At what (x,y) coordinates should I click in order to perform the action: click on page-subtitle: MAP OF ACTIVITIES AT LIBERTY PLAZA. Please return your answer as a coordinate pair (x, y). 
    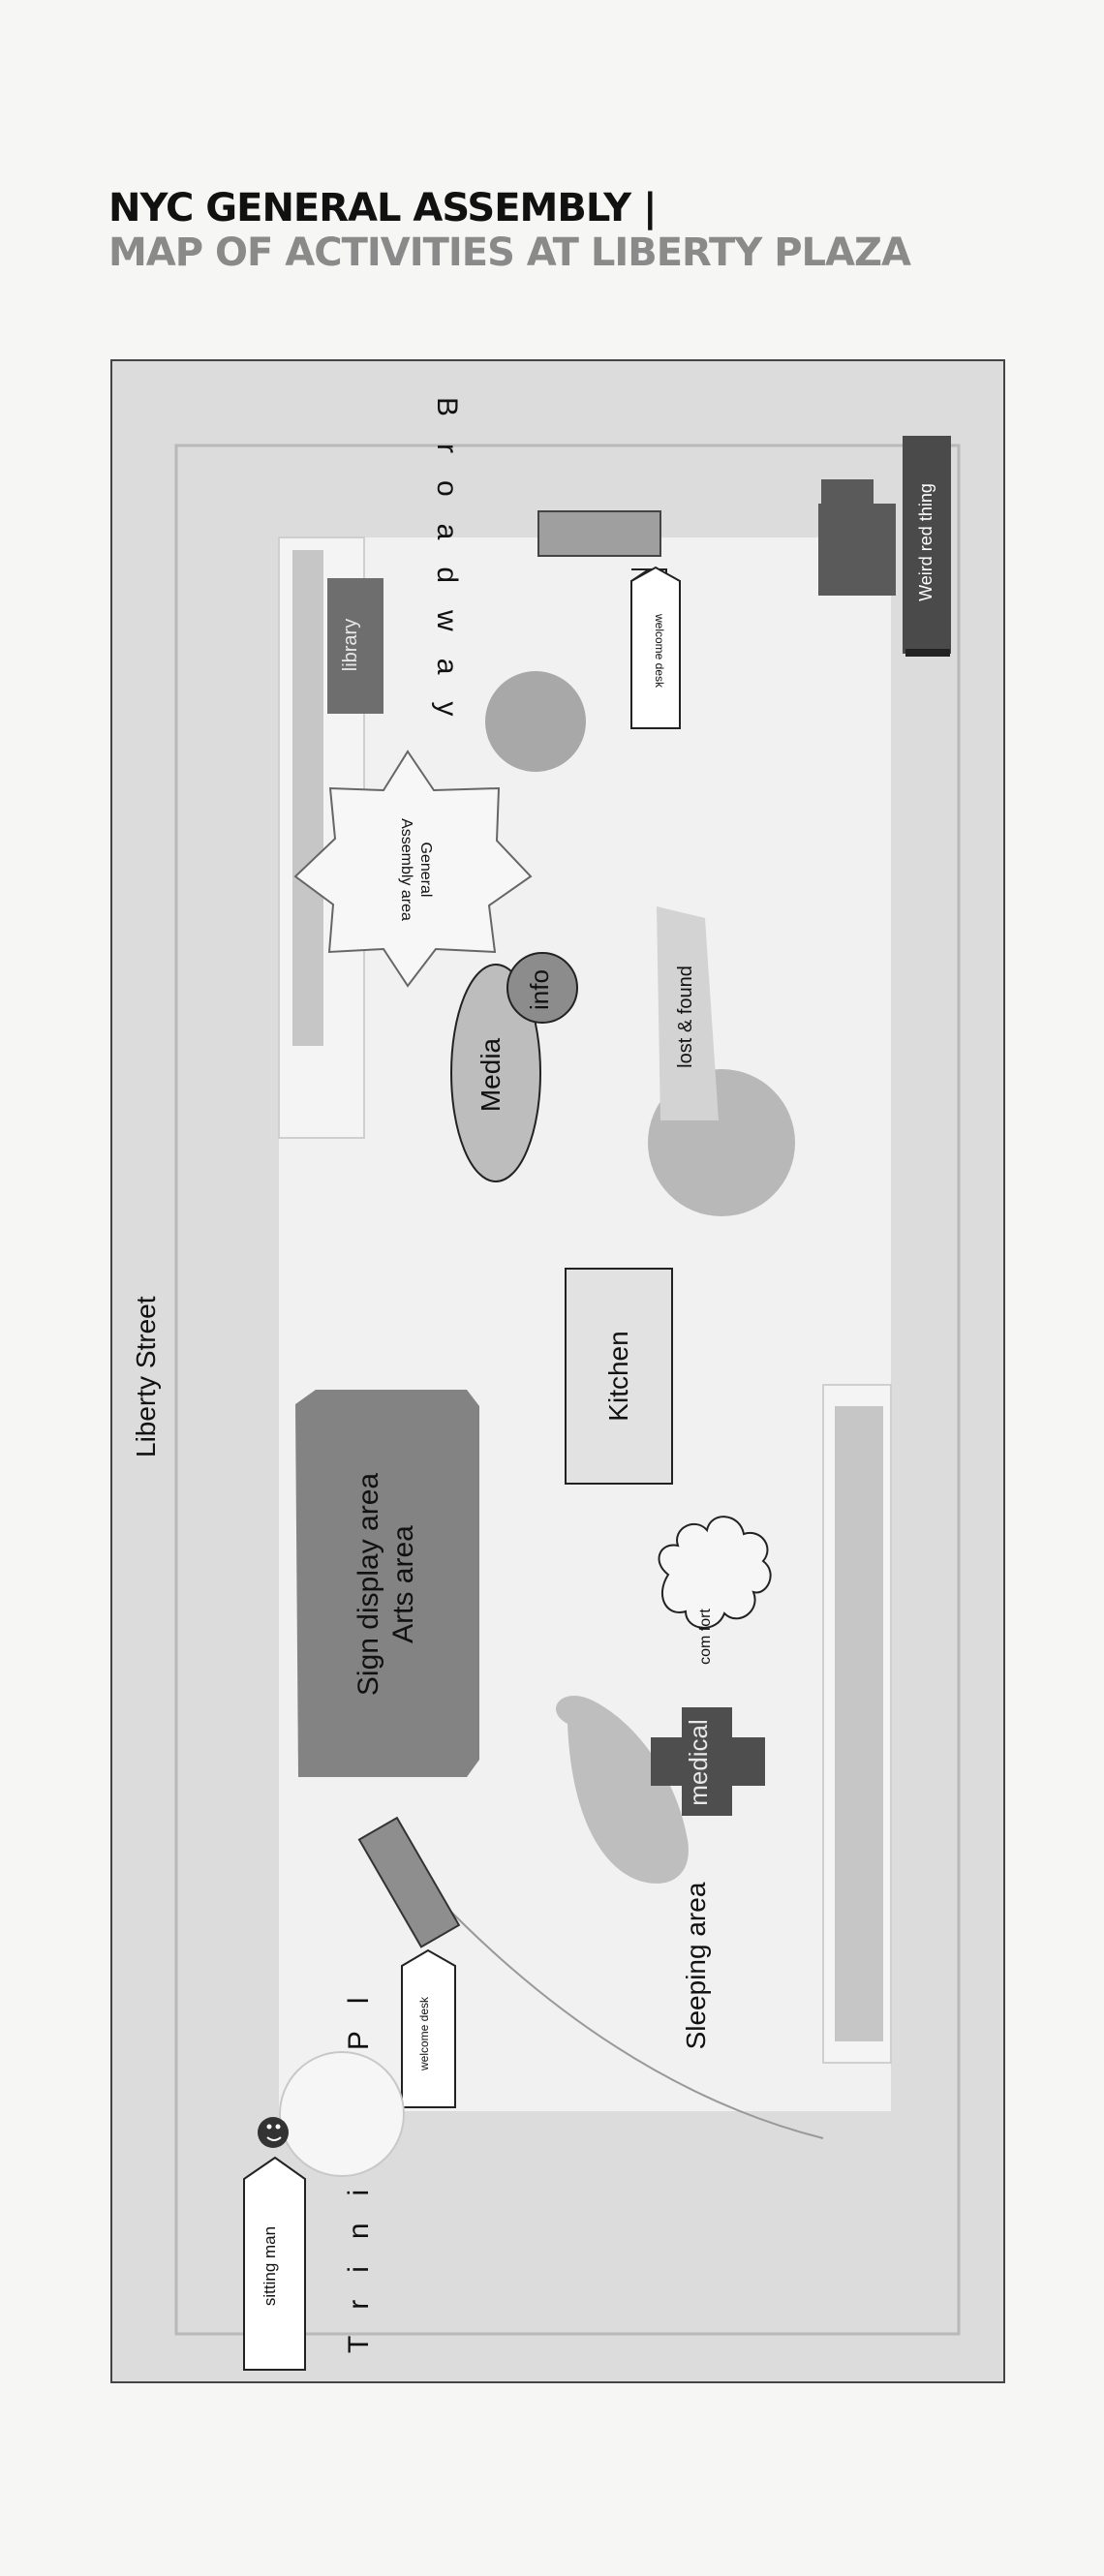
    Looking at the image, I should click on (509, 252).